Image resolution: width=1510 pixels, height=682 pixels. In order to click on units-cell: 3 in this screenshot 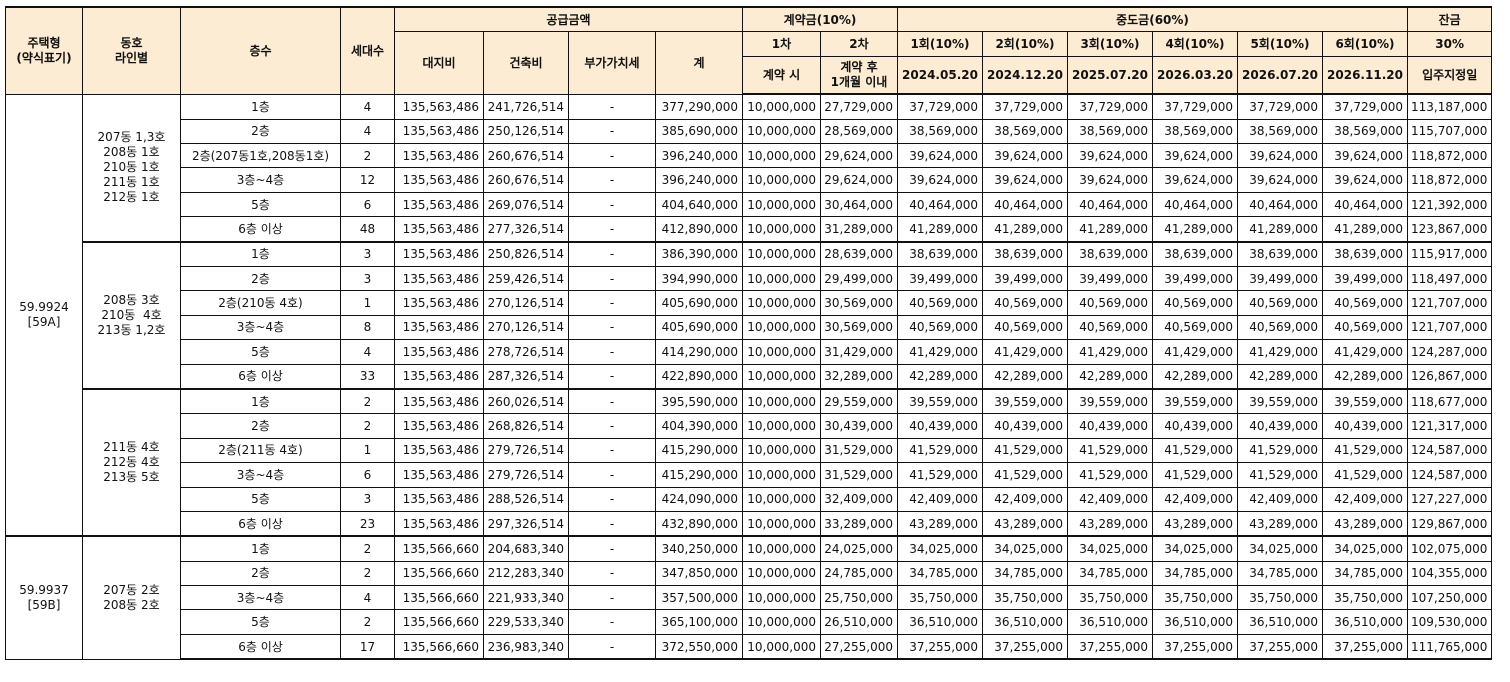, I will do `click(367, 499)`.